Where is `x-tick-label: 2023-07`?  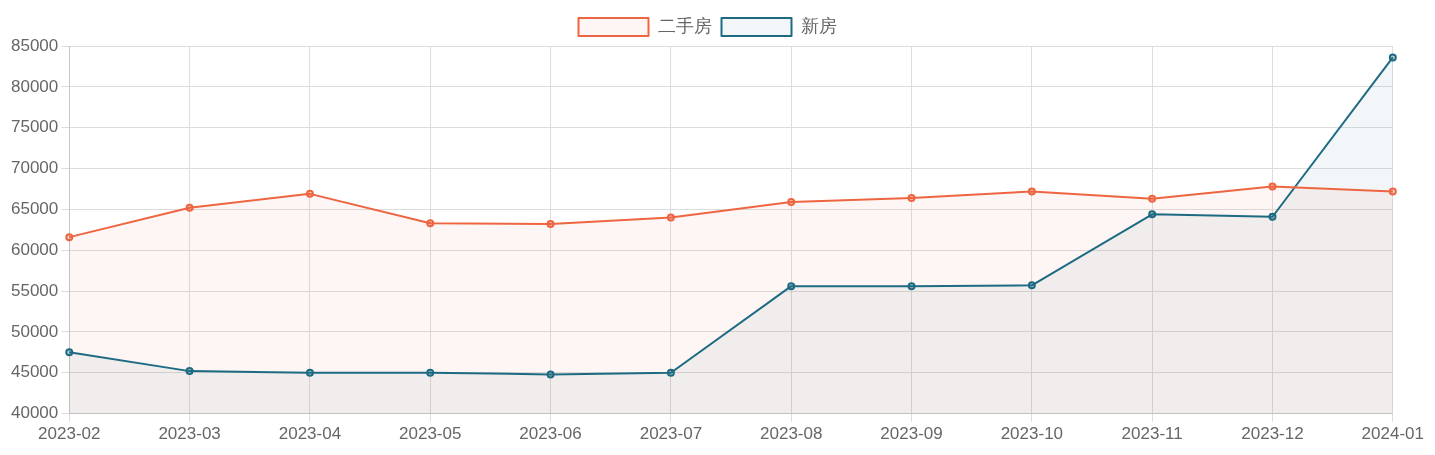
x-tick-label: 2023-07 is located at coordinates (671, 434).